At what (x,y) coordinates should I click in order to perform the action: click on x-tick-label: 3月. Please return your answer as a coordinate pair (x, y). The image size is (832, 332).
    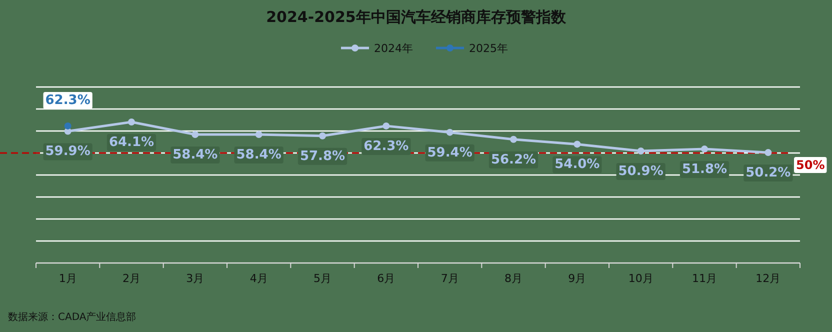
    Looking at the image, I should click on (195, 278).